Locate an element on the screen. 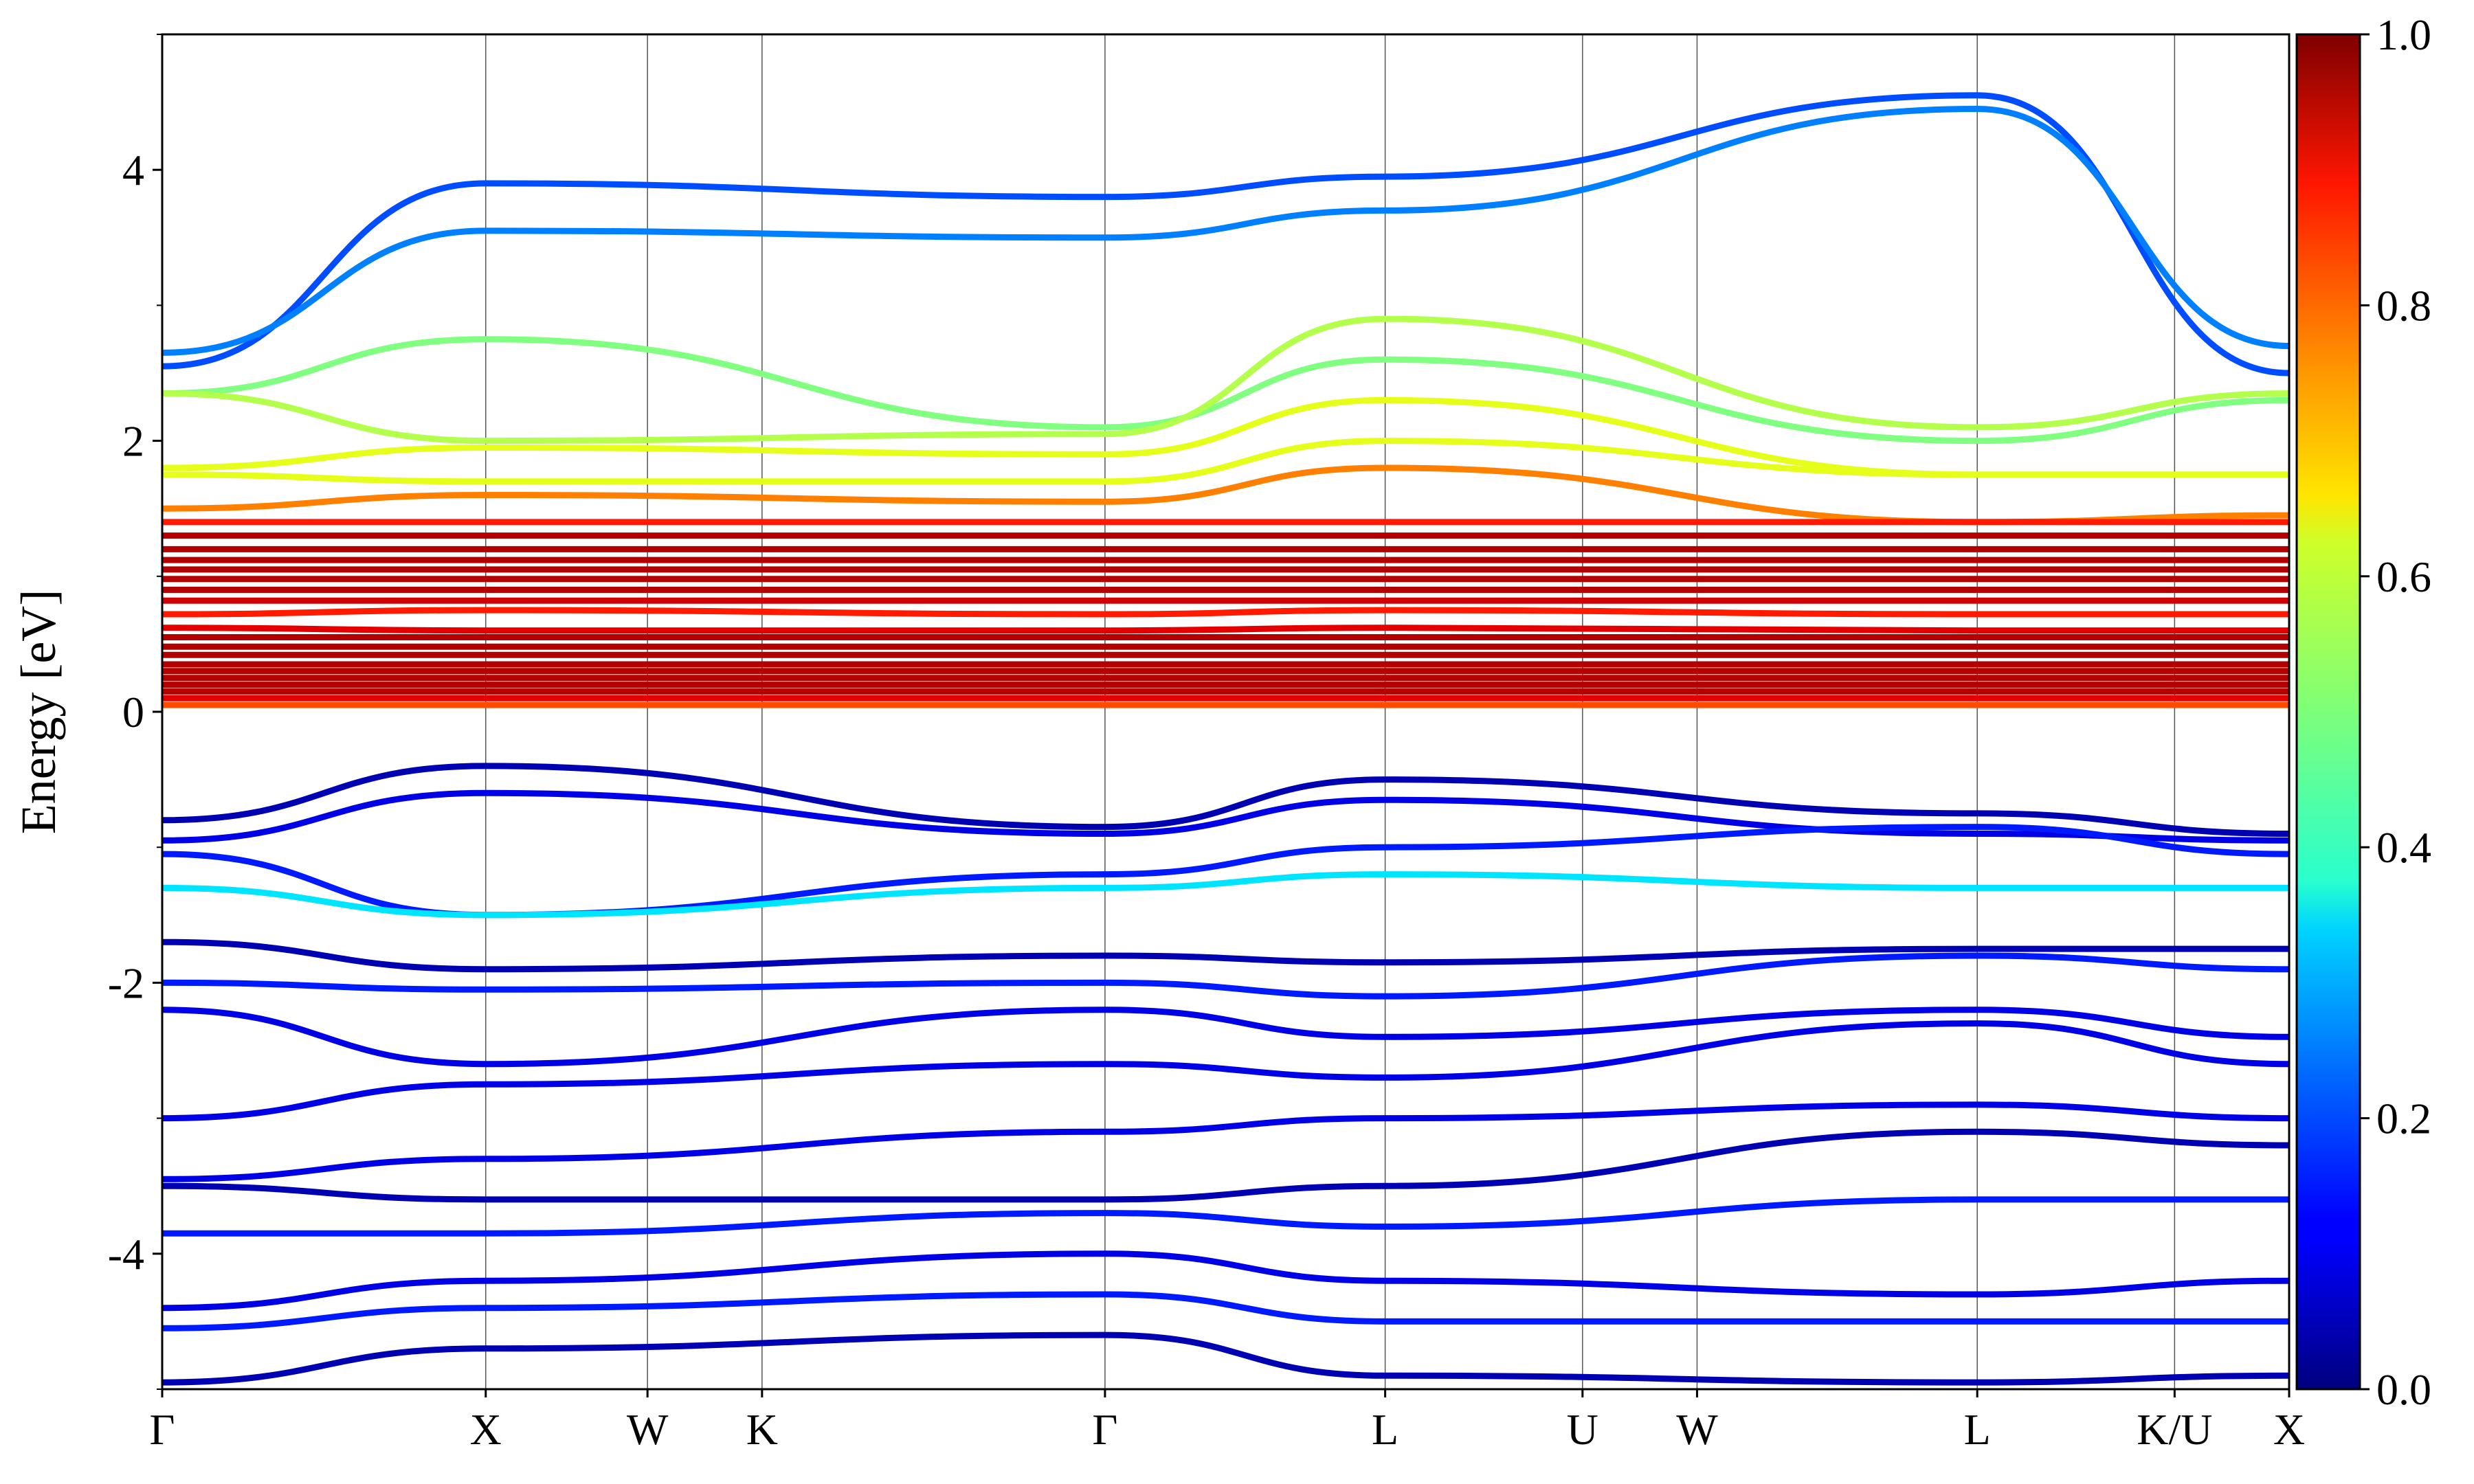 The width and height of the screenshot is (2474, 1484). colorbar-tick-label: 0.8 is located at coordinates (2403, 305).